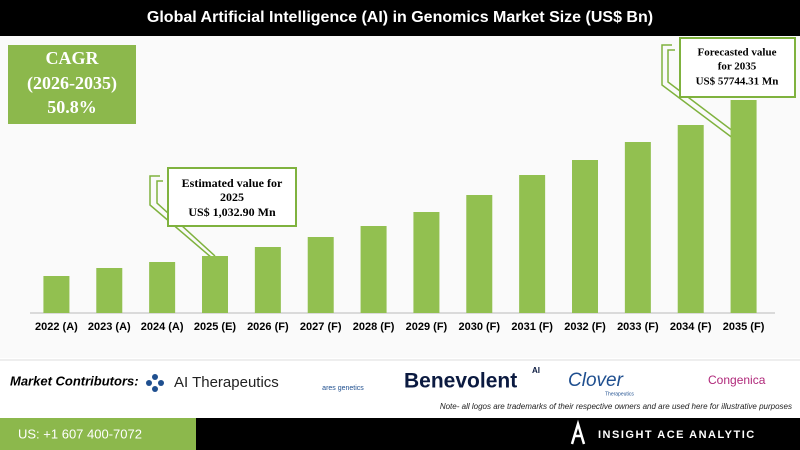 The height and width of the screenshot is (450, 800). I want to click on cagr-period: (2026-2035), so click(72, 83).